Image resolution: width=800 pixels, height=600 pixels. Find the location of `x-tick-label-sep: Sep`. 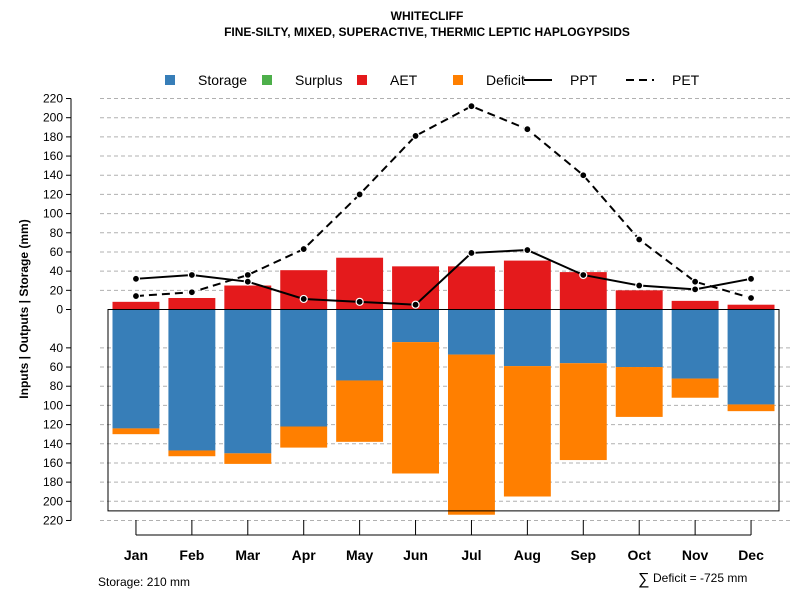

x-tick-label-sep: Sep is located at coordinates (583, 555).